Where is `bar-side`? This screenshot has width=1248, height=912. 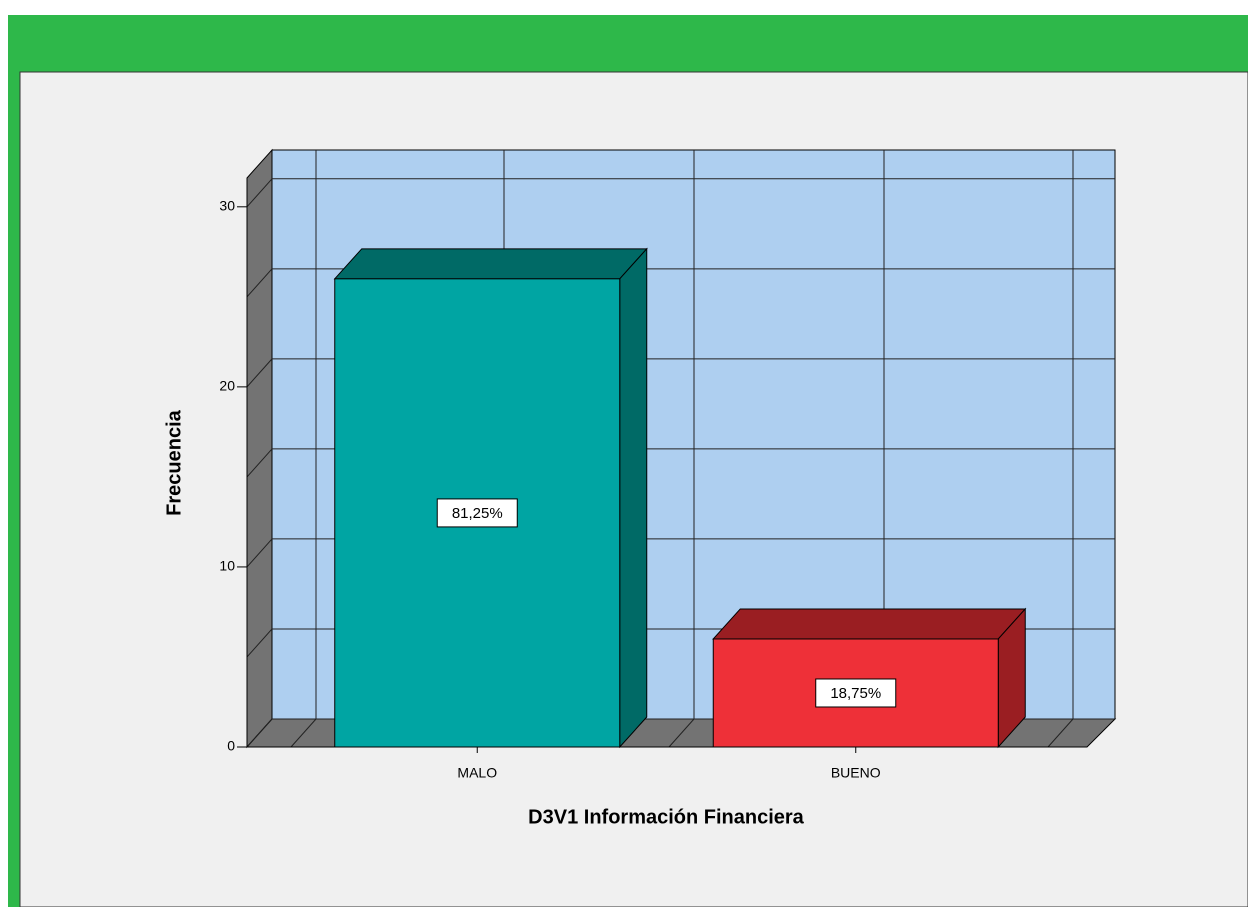 bar-side is located at coordinates (633, 498).